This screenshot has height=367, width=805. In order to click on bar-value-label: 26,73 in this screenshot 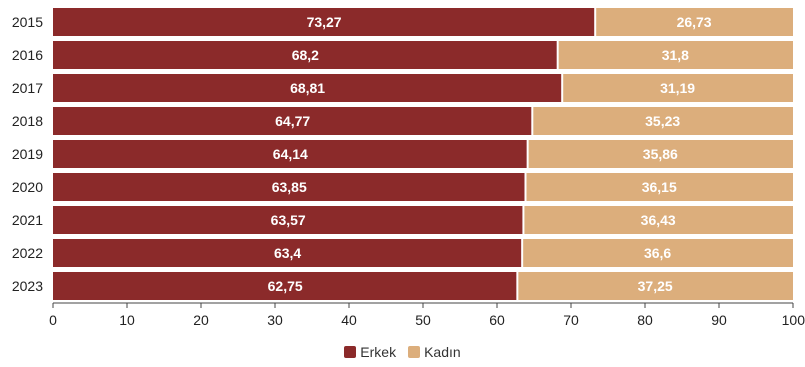, I will do `click(694, 22)`.